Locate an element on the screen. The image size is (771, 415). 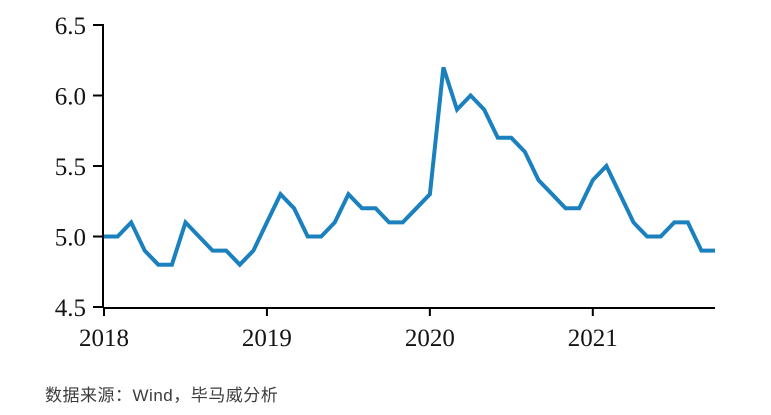
y-axis-tick-label: 5.0 is located at coordinates (70, 238).